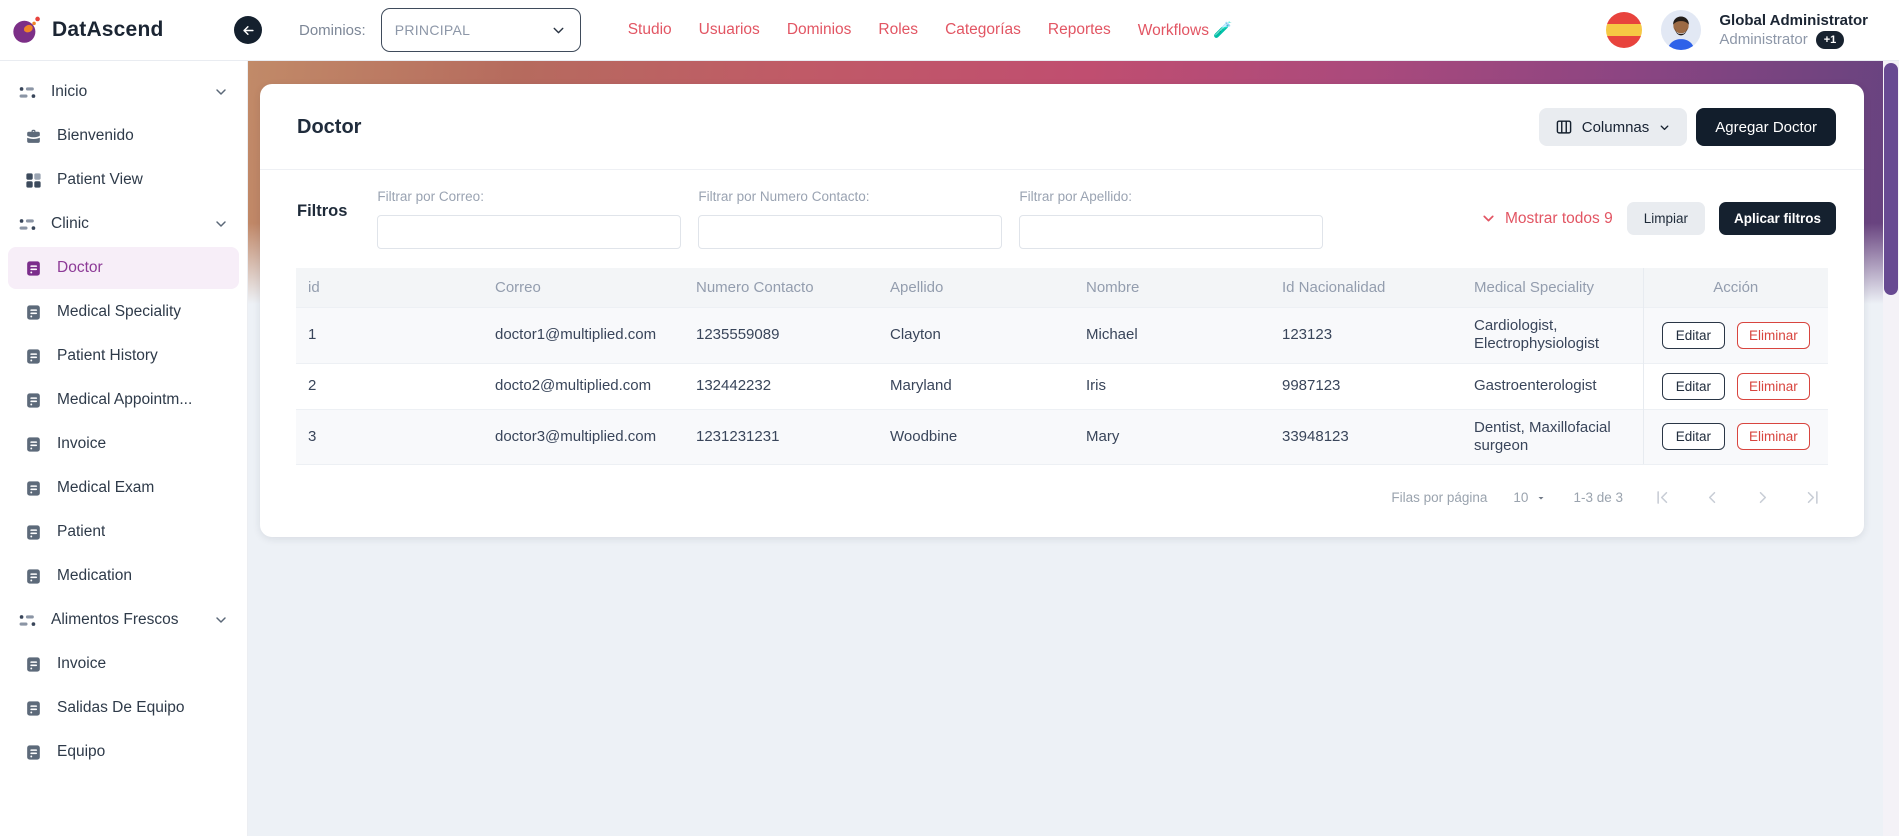 The width and height of the screenshot is (1899, 836). What do you see at coordinates (1172, 288) in the screenshot?
I see `column-header-nombre: Nombre` at bounding box center [1172, 288].